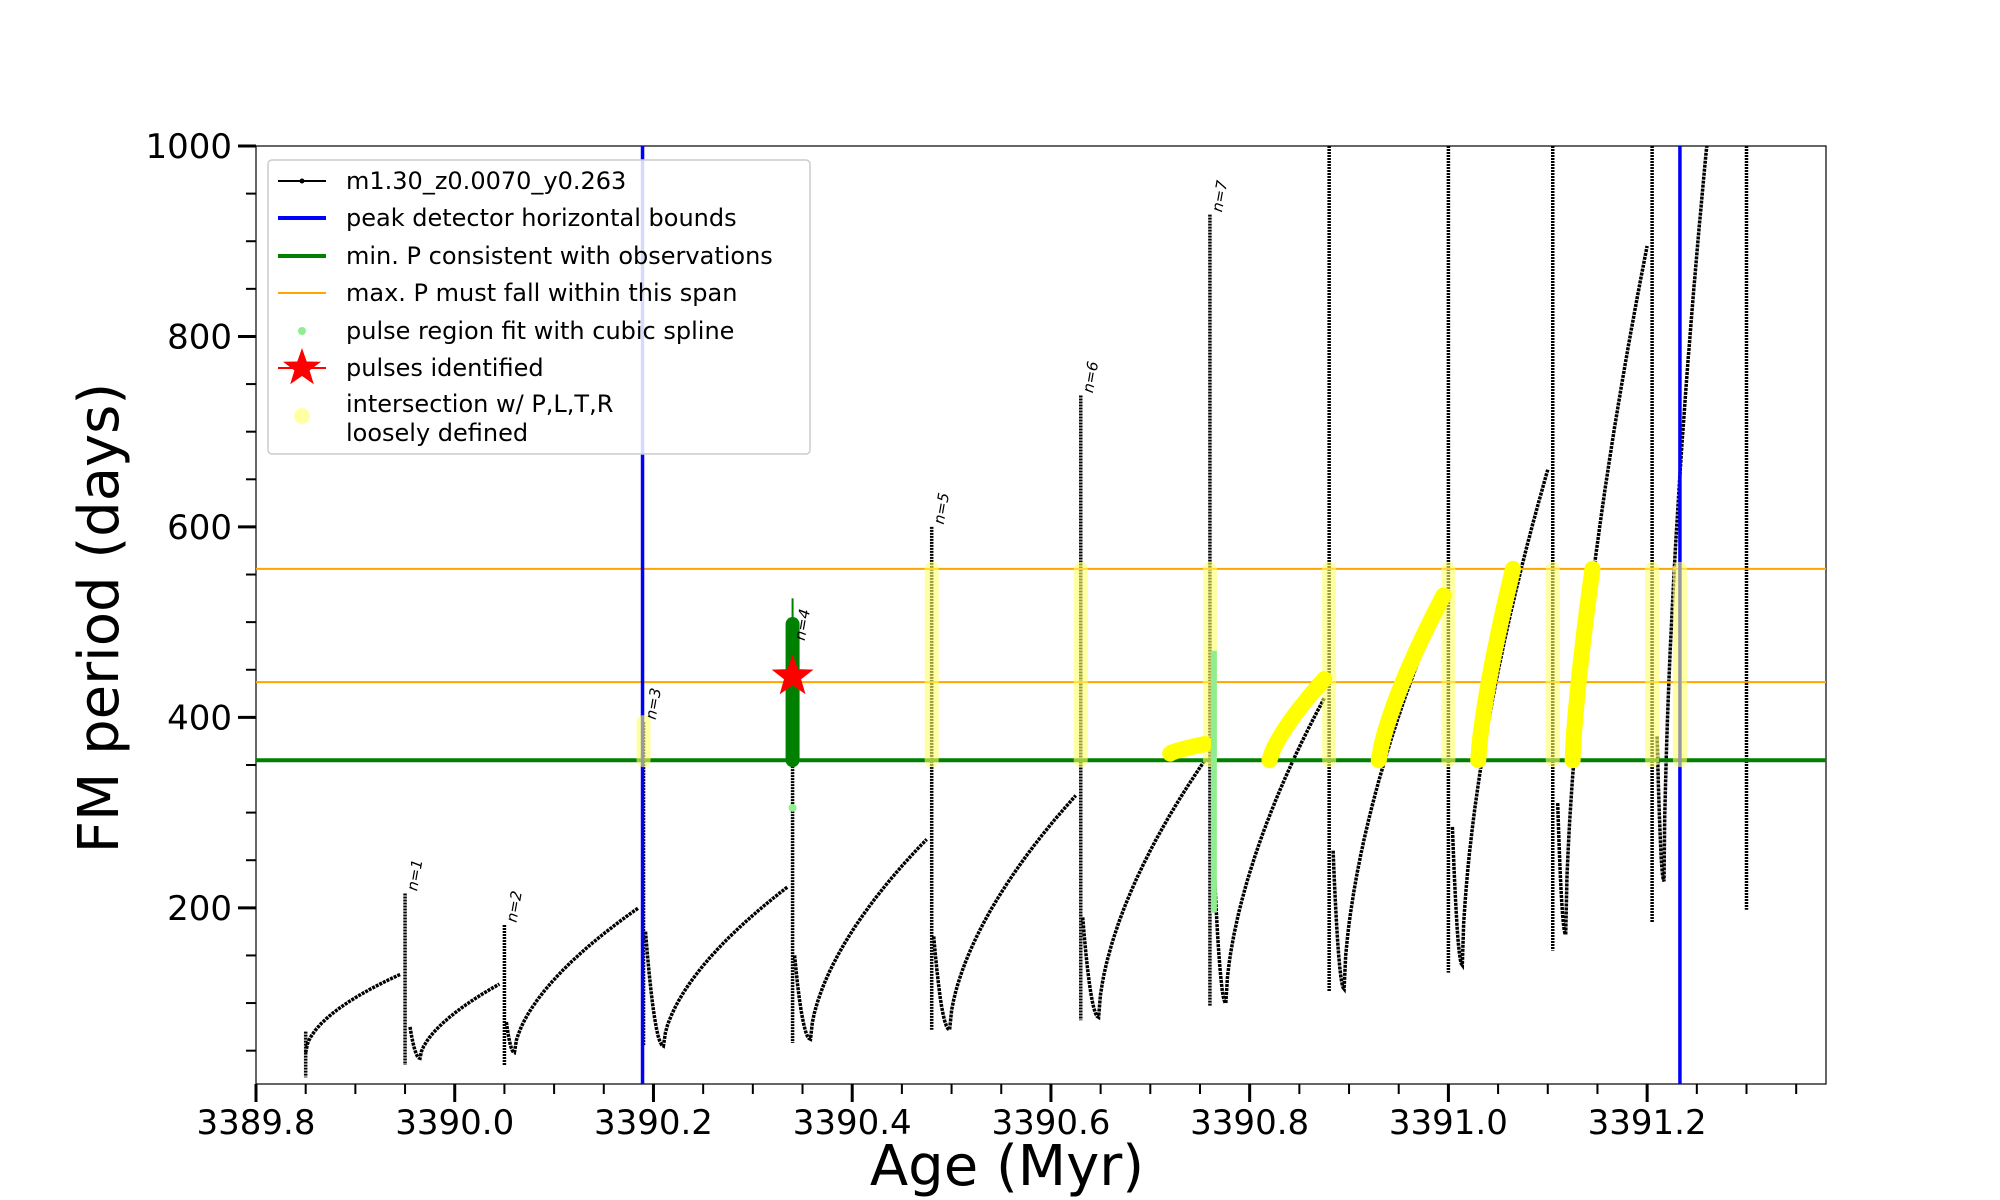  Describe the element at coordinates (1050, 1123) in the screenshot. I see `x-tick-label-3390.6: 3390.6` at that location.